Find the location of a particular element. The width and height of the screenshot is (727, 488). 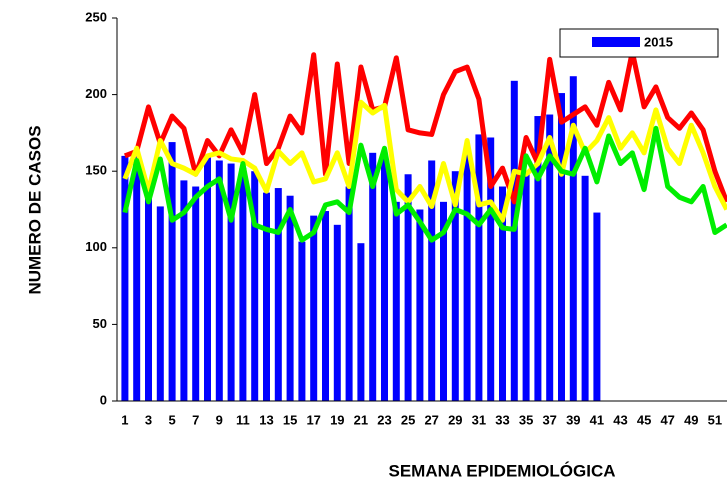

y-tick-label: 0 is located at coordinates (103, 399).